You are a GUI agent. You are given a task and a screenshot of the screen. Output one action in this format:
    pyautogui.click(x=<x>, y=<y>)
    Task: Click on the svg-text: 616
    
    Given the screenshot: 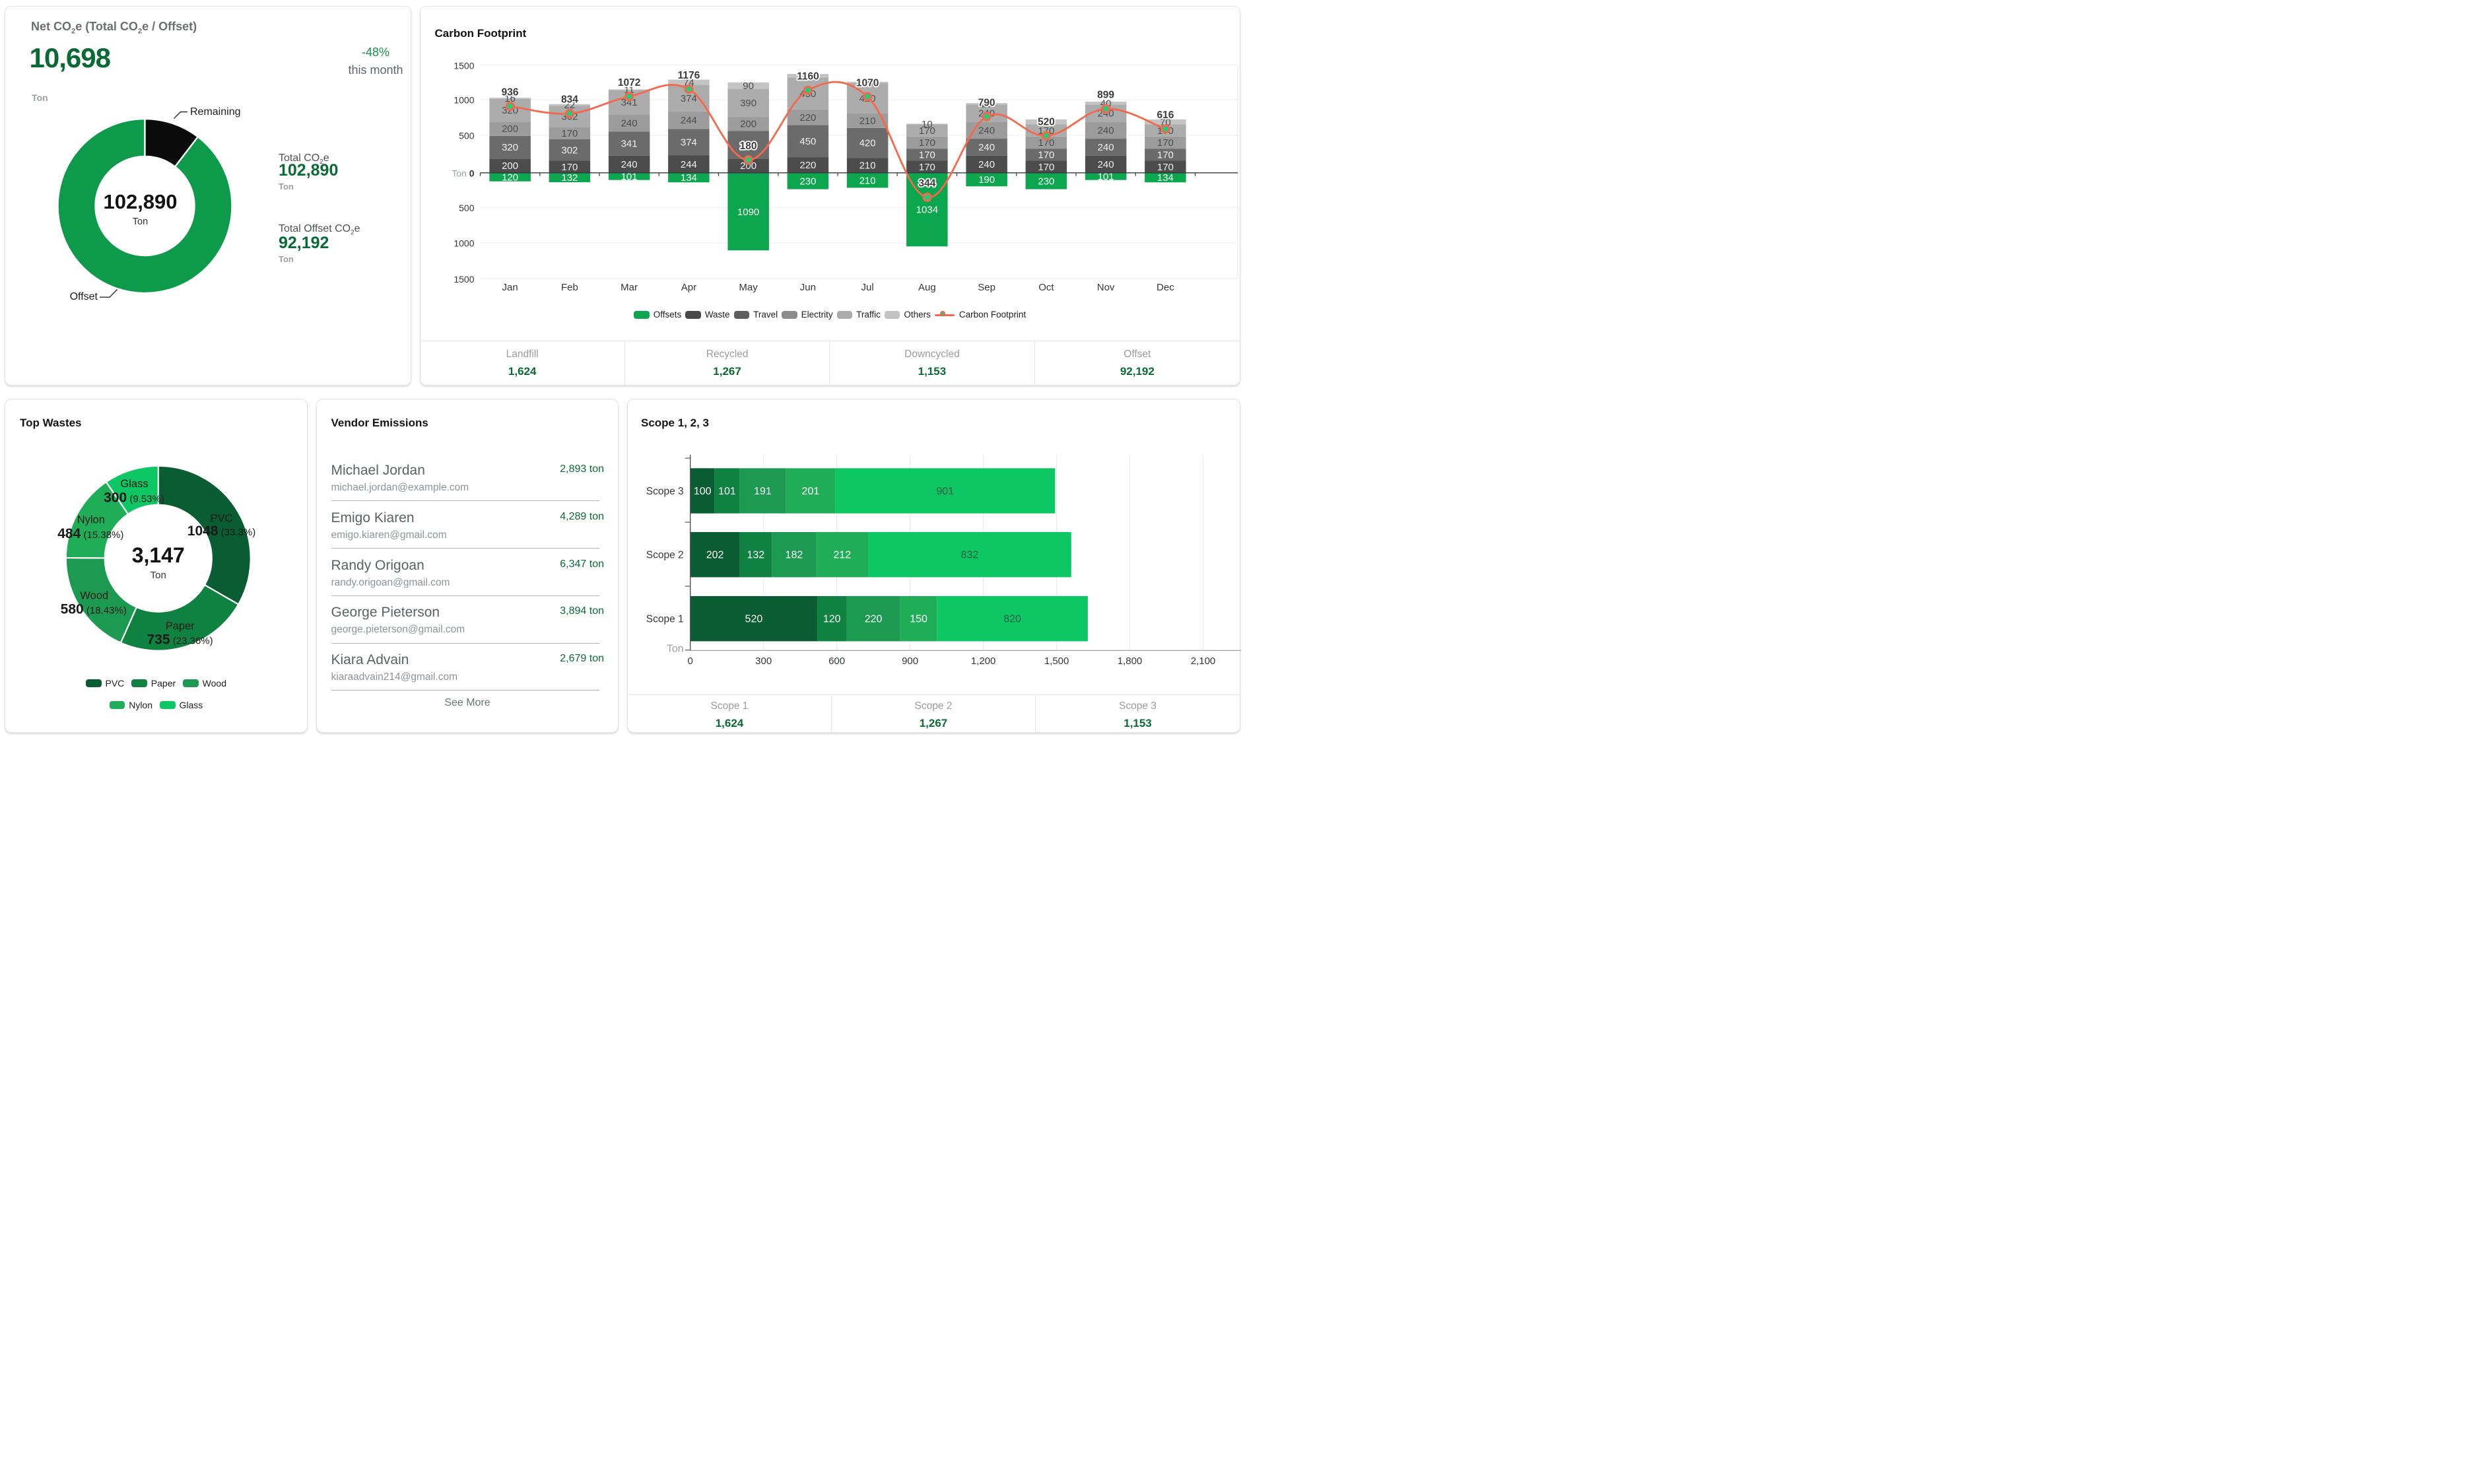 What is the action you would take?
    pyautogui.click(x=1166, y=115)
    